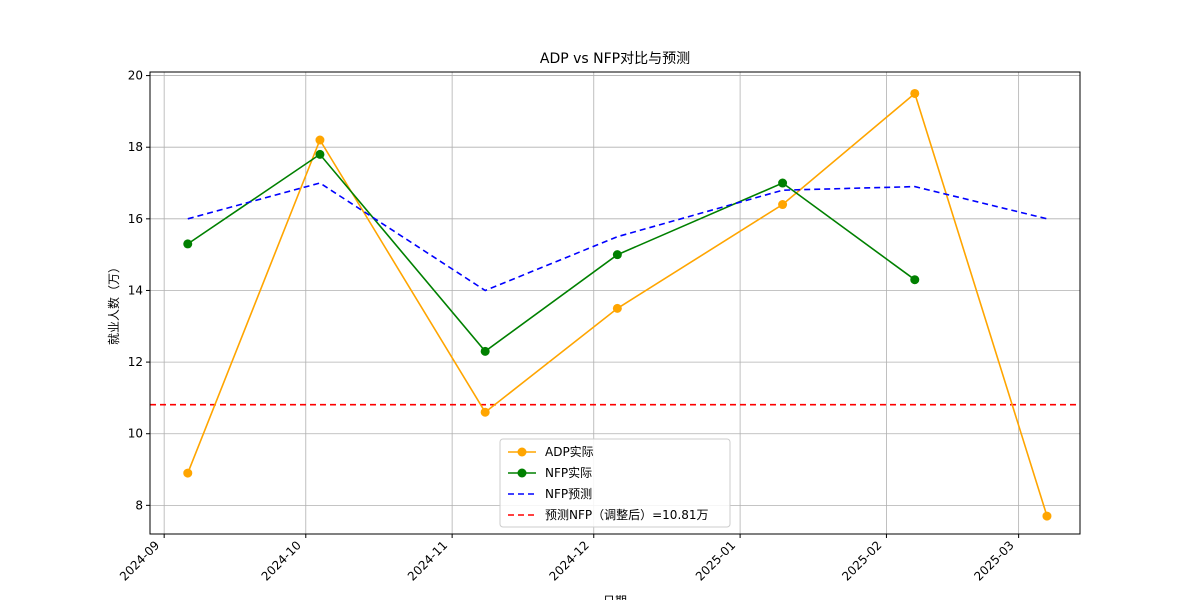 The height and width of the screenshot is (600, 1200). I want to click on x-tick-label: 2025-03, so click(993, 560).